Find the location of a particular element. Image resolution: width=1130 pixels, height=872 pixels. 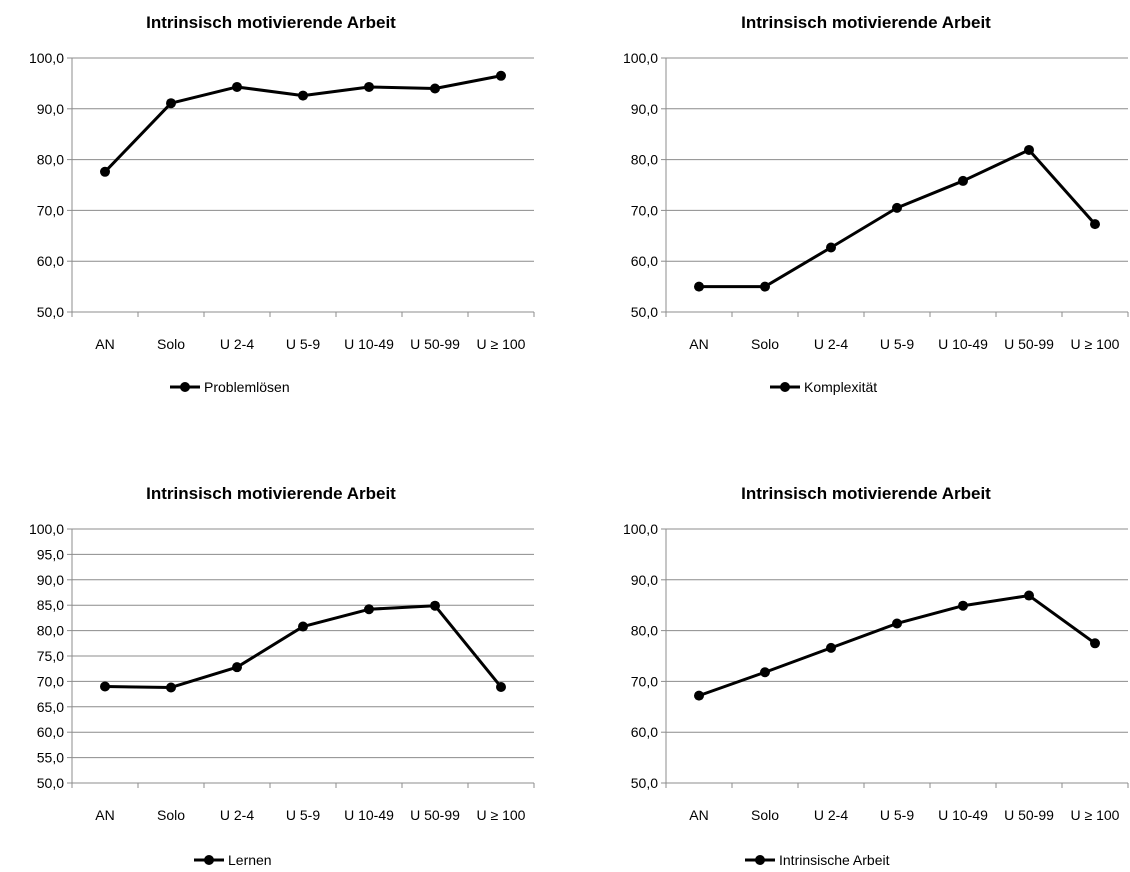

legend: Intrinsische Arbeit is located at coordinates (817, 860).